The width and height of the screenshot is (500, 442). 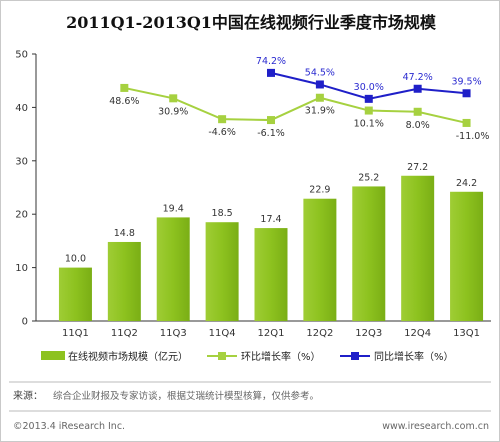 What do you see at coordinates (295, 105) in the screenshot?
I see `qoq-line` at bounding box center [295, 105].